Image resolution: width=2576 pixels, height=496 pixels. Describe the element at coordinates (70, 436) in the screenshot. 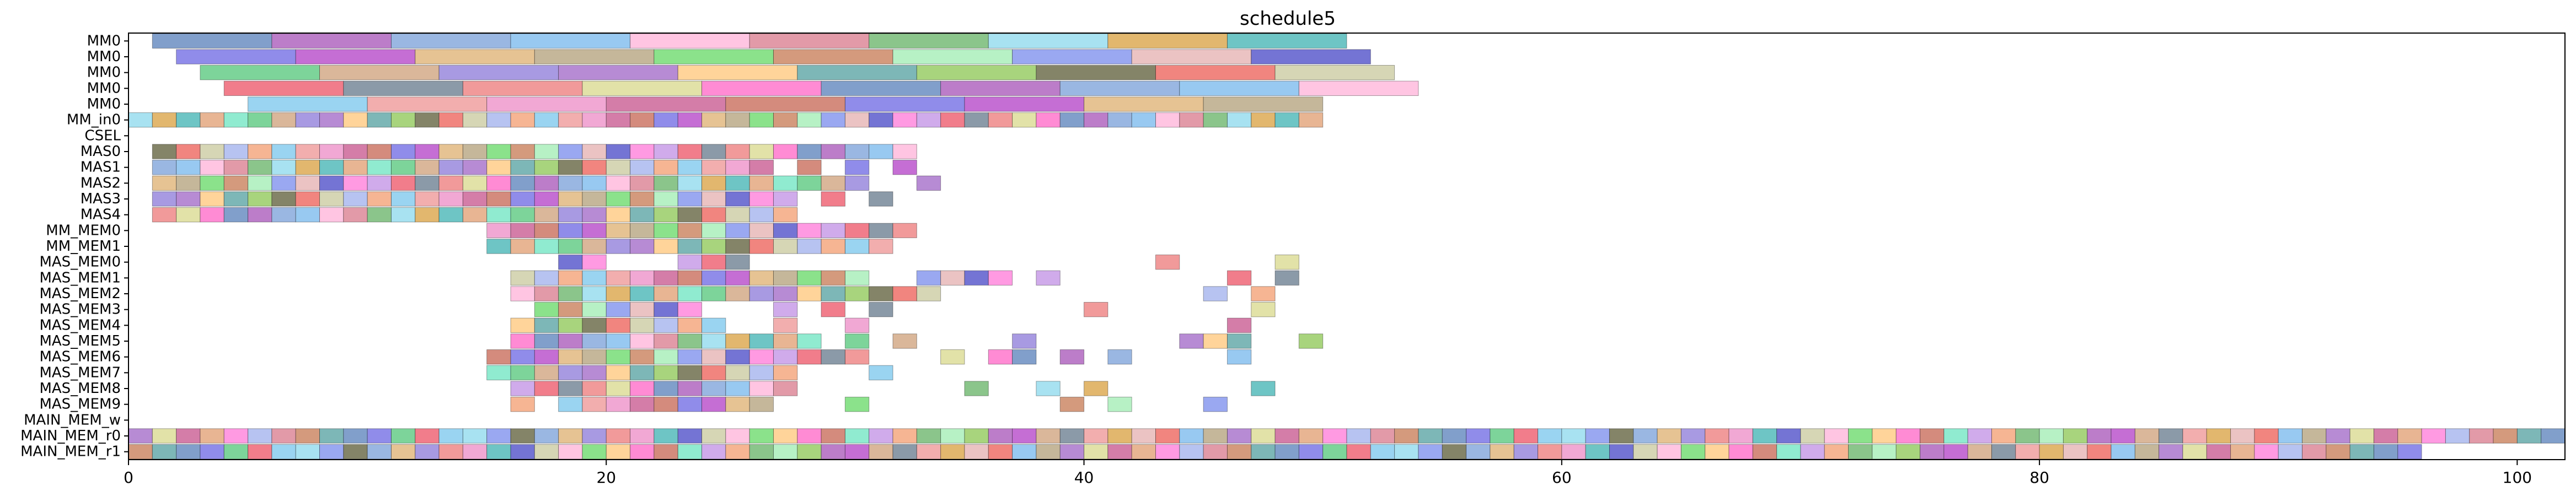

I see `y-tick-label: MAIN_MEM_r0` at that location.